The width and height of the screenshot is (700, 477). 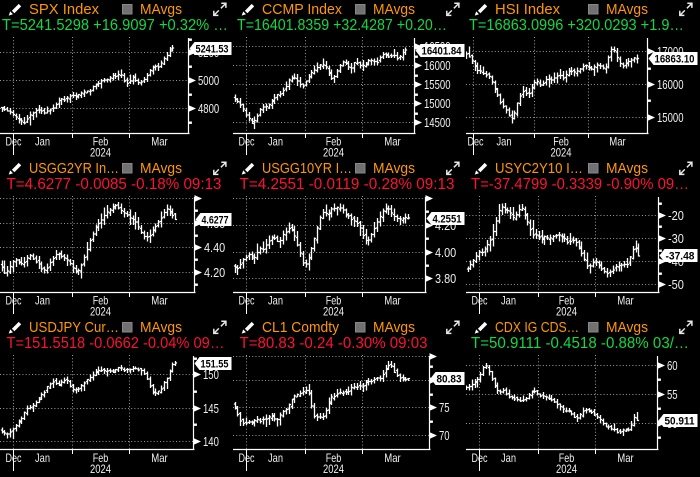 What do you see at coordinates (437, 85) in the screenshot?
I see `svg-text: 15500` at bounding box center [437, 85].